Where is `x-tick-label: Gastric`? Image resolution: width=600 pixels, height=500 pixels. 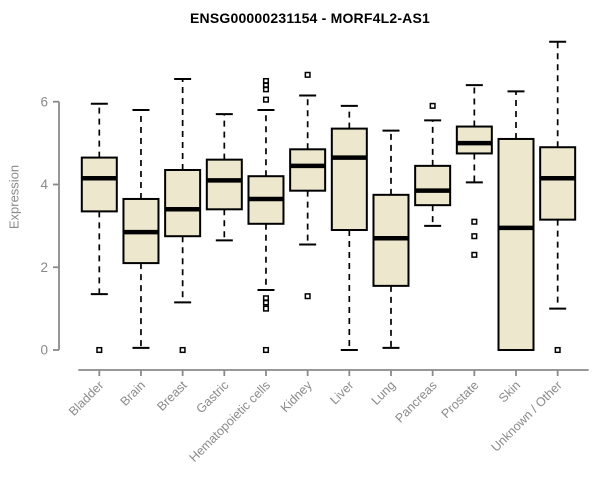 x-tick-label: Gastric is located at coordinates (213, 397).